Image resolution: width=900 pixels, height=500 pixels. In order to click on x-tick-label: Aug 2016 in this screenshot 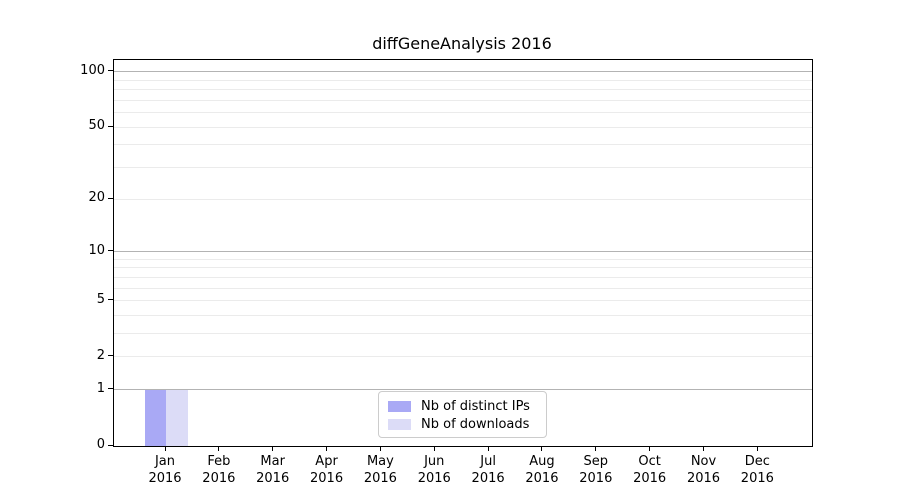, I will do `click(542, 470)`.